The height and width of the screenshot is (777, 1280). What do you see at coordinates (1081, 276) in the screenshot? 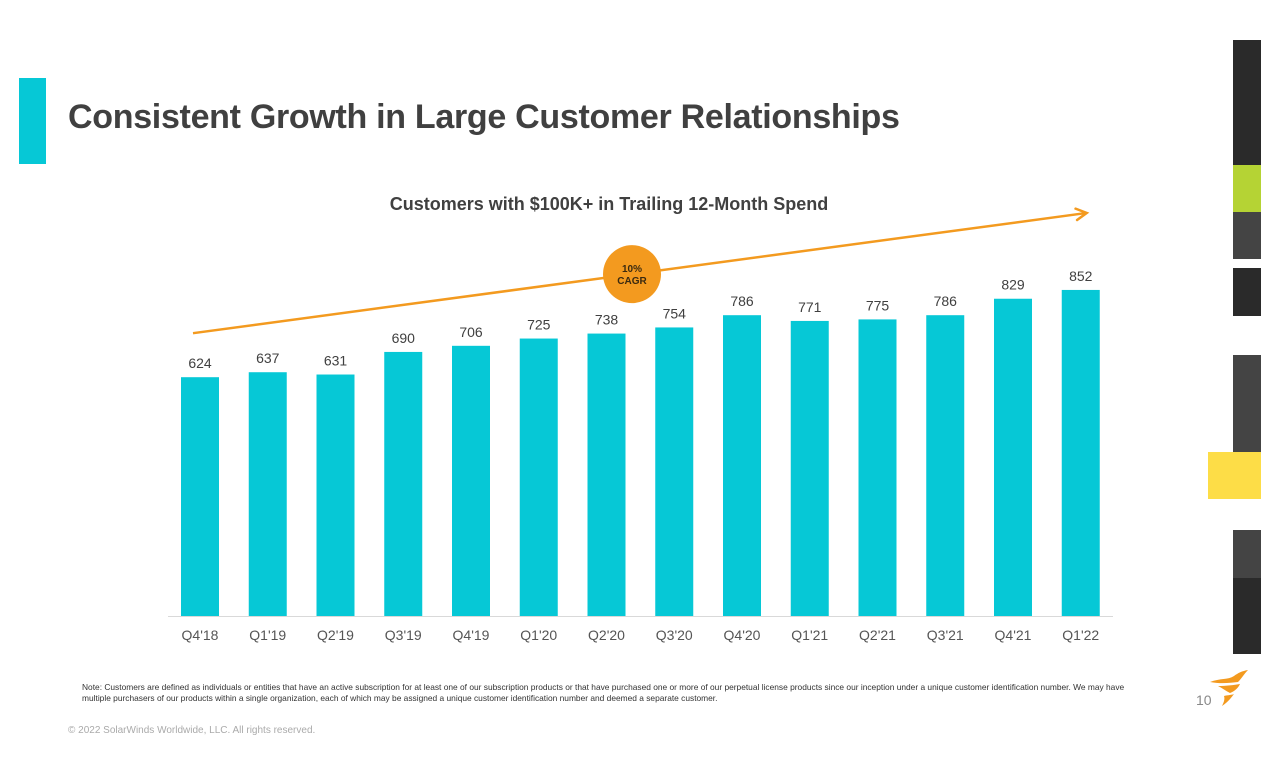
I see `data-label-13: 852` at bounding box center [1081, 276].